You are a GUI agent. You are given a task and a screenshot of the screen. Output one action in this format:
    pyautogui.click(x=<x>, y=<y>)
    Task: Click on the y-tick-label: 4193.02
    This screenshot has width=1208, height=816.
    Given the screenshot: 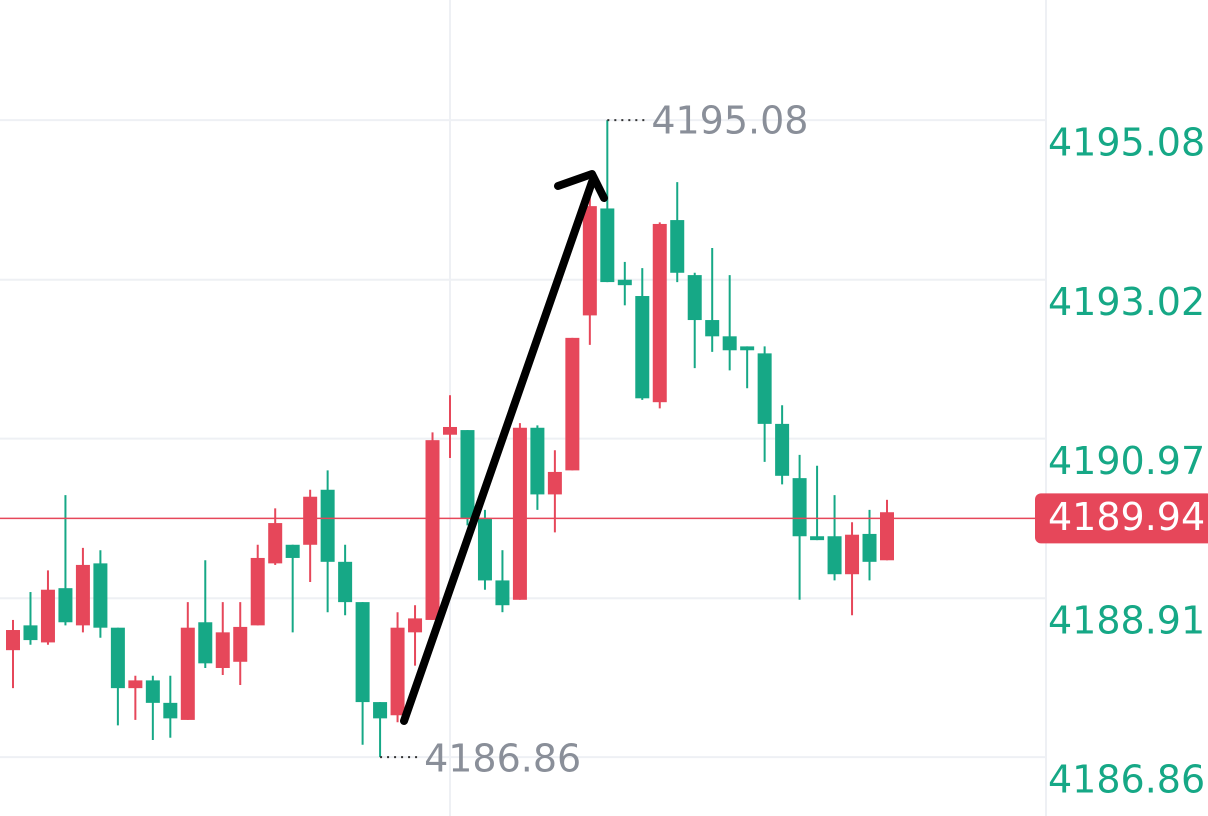 What is the action you would take?
    pyautogui.click(x=1126, y=302)
    